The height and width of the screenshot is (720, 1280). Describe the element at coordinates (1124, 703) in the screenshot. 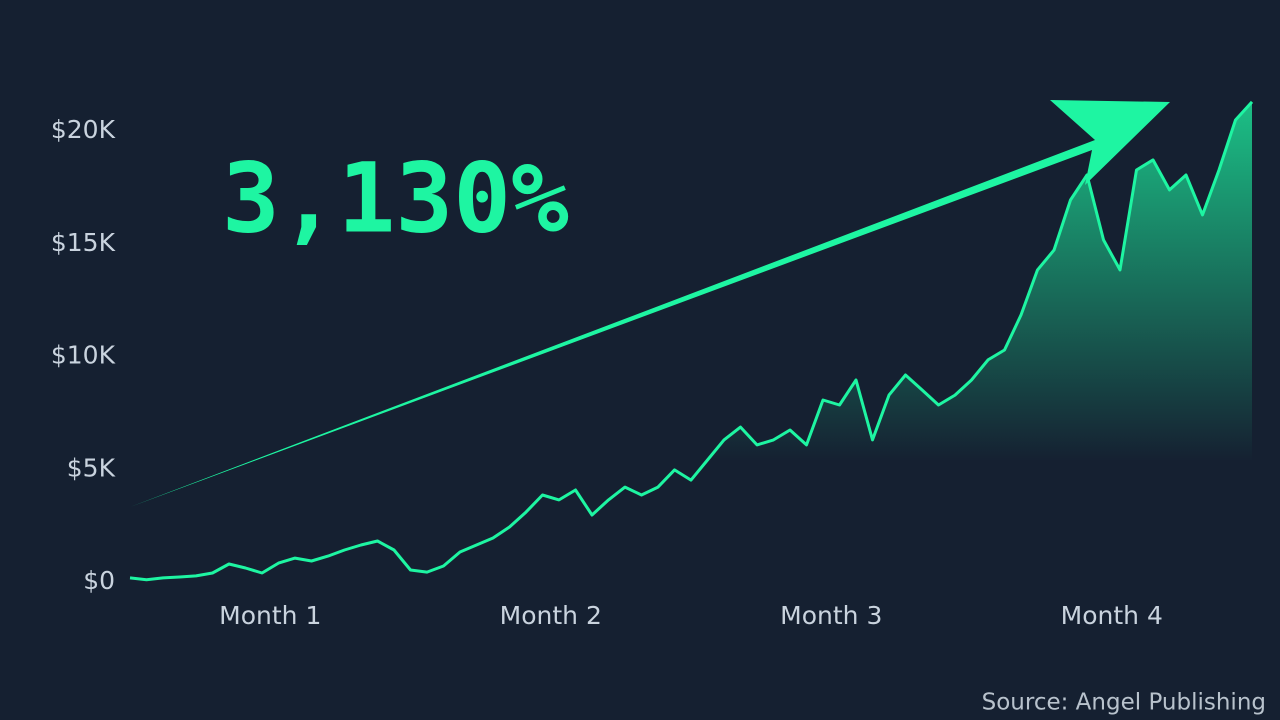

I see `source: Source: Angel Publishing` at that location.